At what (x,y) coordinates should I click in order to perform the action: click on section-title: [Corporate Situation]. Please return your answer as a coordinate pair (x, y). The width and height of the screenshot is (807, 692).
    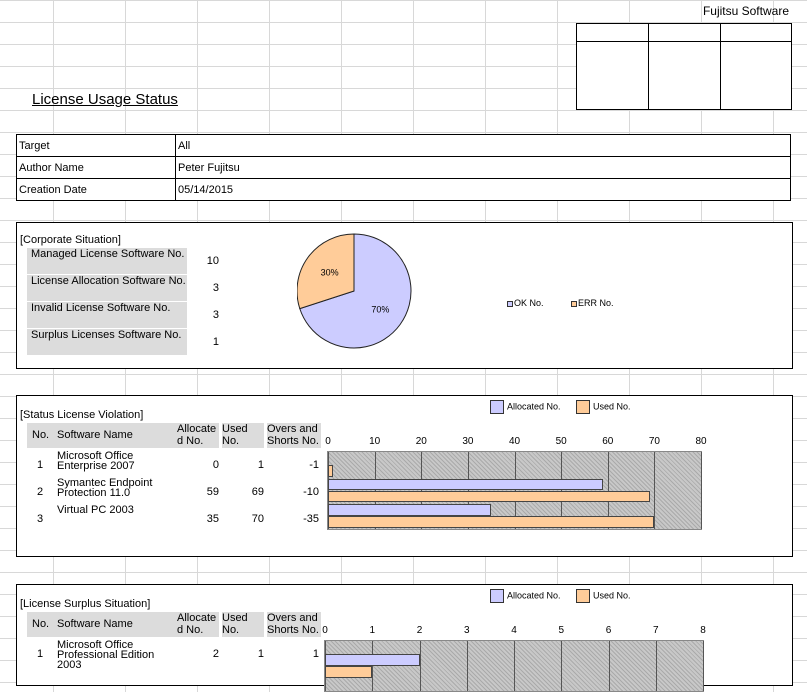
    Looking at the image, I should click on (70, 240).